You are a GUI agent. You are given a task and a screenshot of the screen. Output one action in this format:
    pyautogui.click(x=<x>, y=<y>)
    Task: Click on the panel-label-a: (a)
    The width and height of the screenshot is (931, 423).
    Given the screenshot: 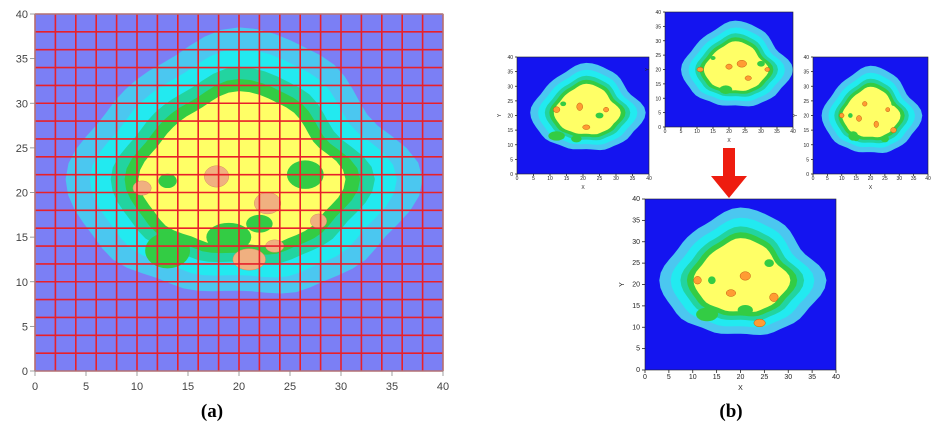 What is the action you would take?
    pyautogui.click(x=212, y=411)
    